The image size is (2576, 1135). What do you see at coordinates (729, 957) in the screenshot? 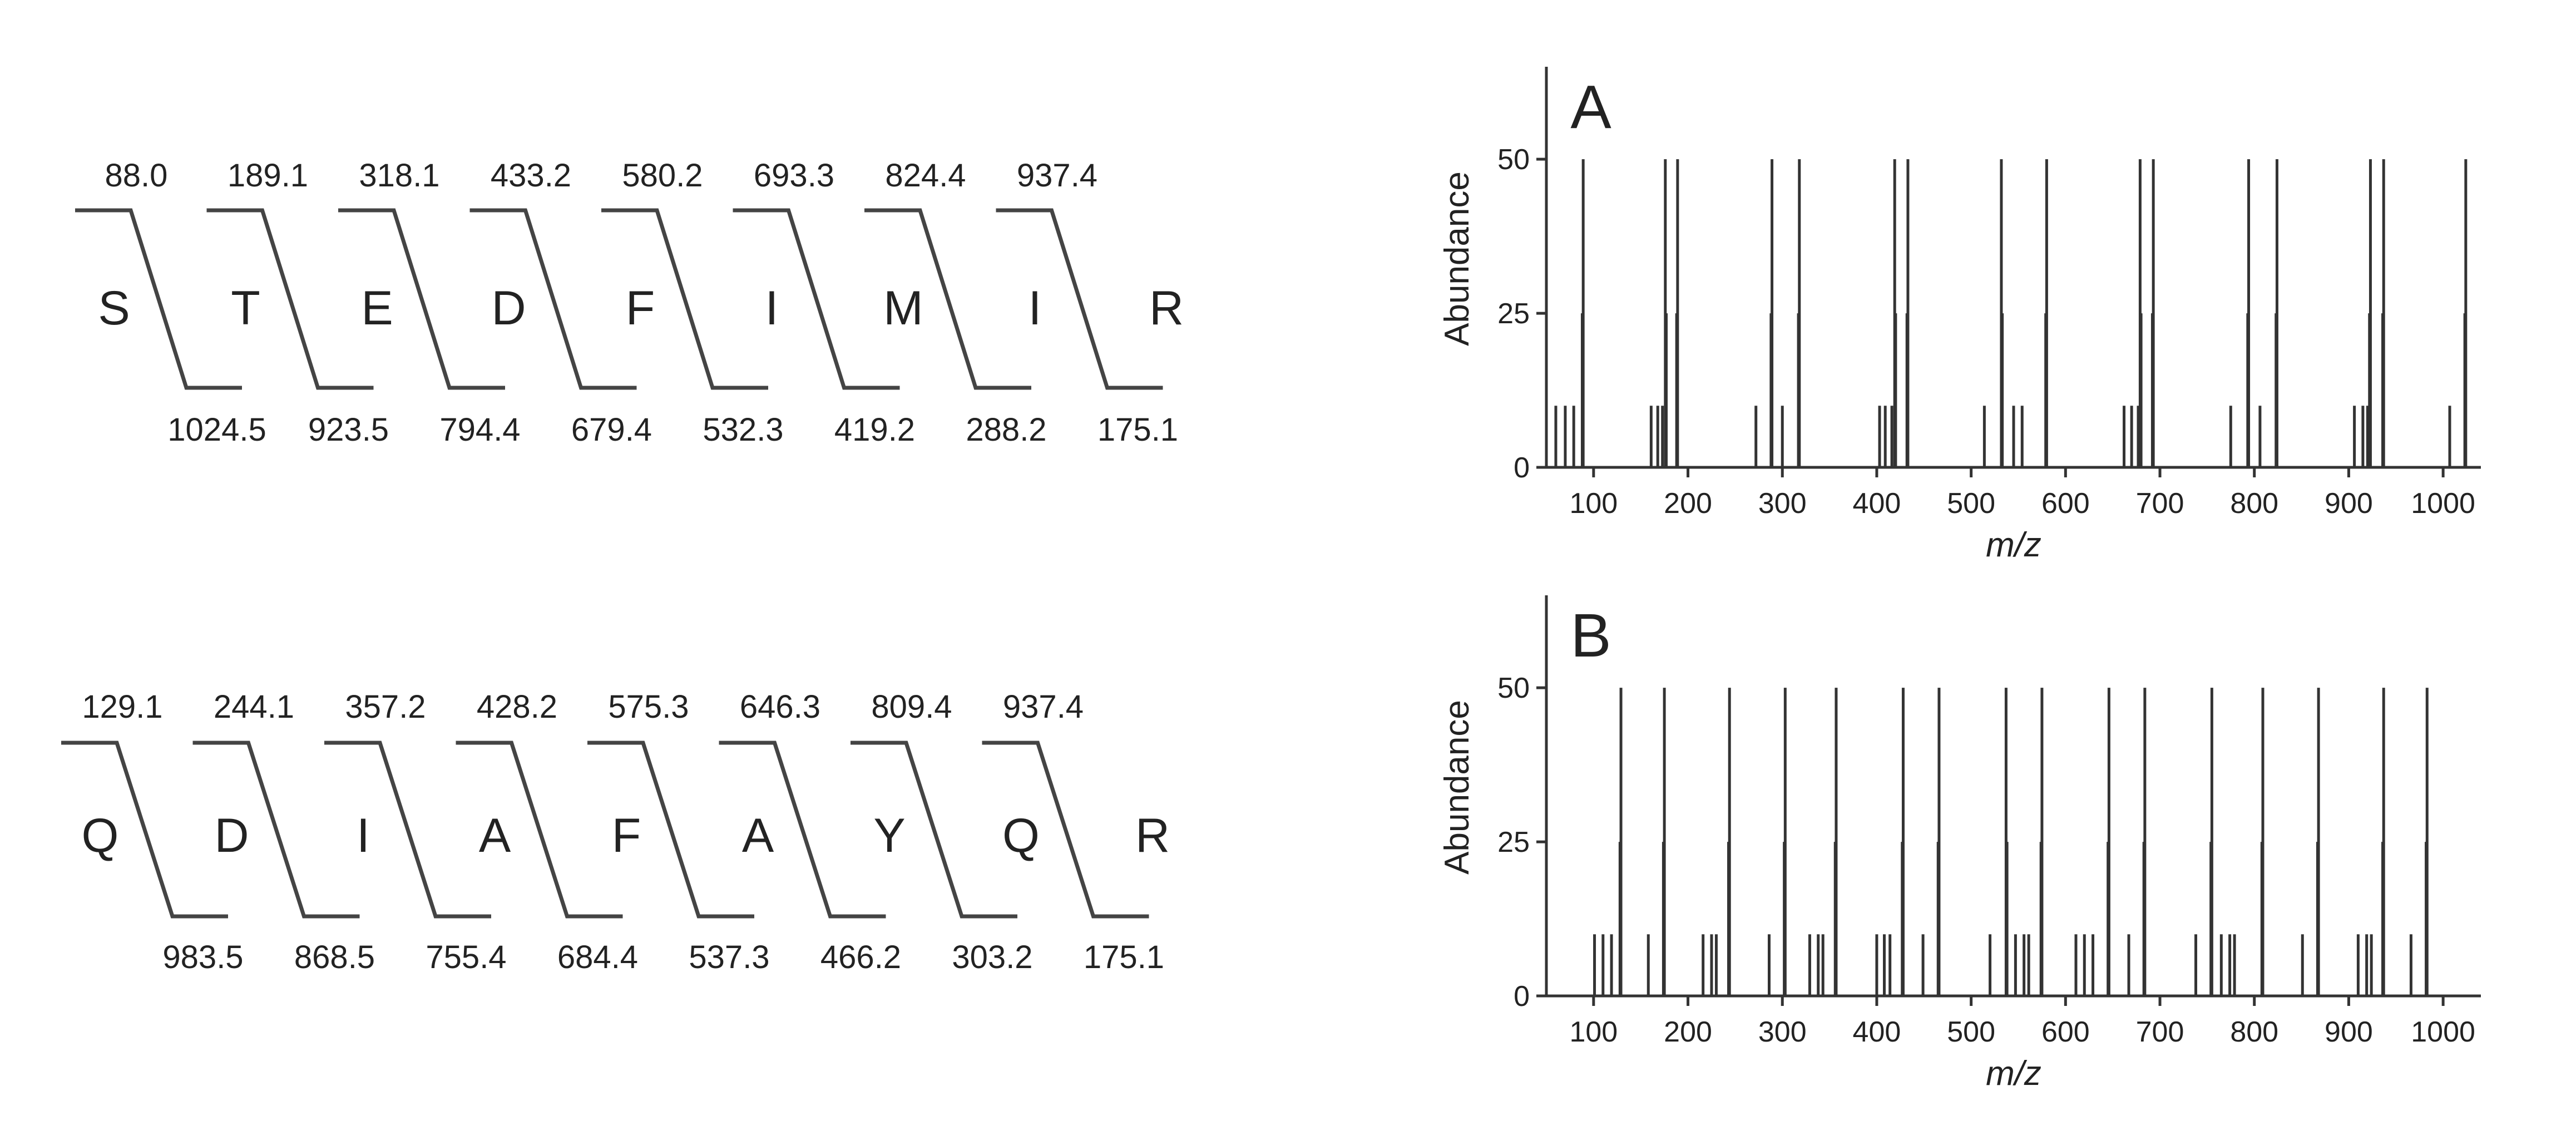
I see `y-ion-mass: 537.3` at bounding box center [729, 957].